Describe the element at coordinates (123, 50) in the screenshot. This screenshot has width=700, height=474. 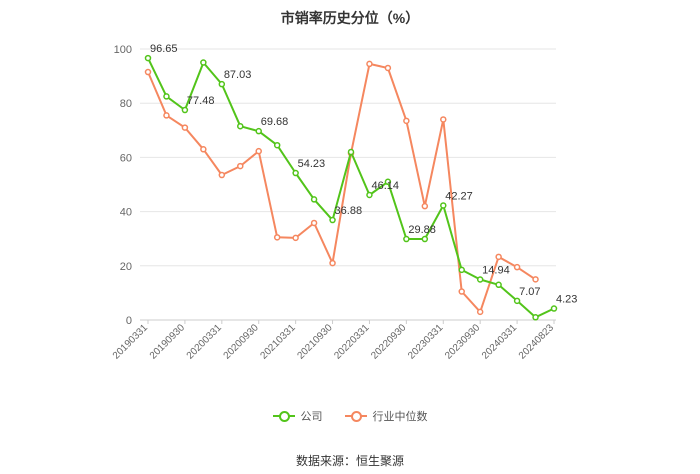
I see `y-tick-label: 100` at that location.